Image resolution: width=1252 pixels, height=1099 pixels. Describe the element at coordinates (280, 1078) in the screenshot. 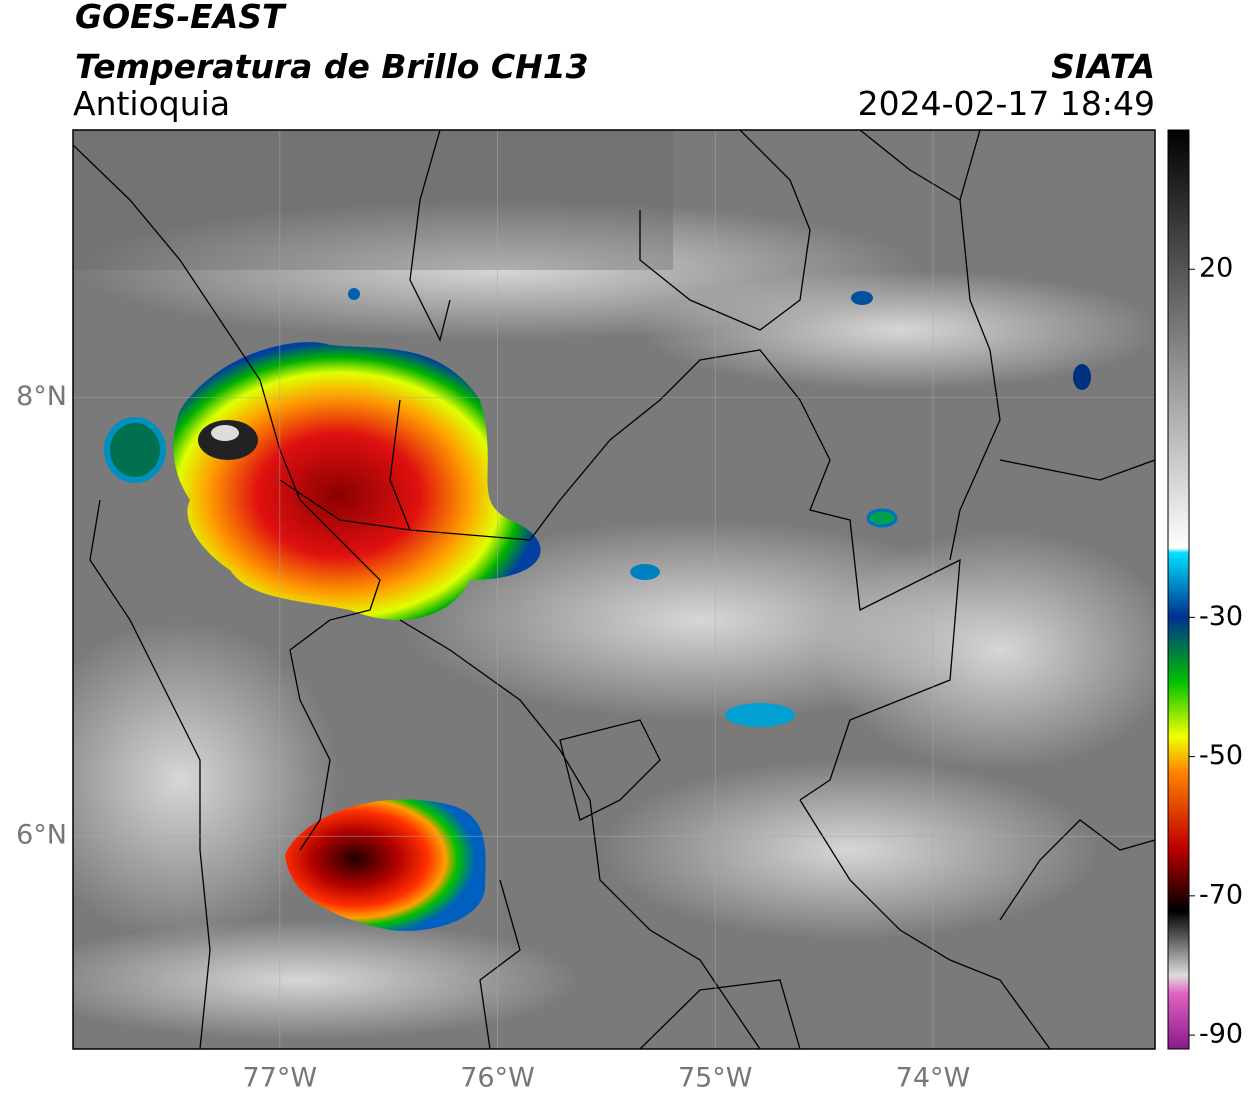

I see `lon-tick-label: 77°W` at that location.